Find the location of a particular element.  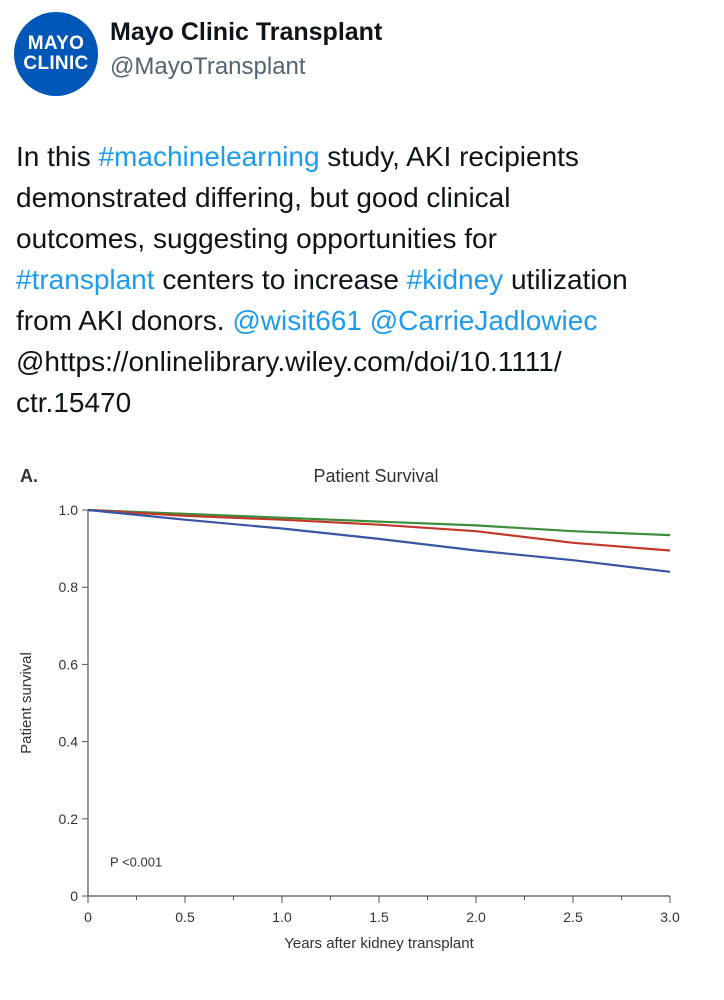

chart-title: Patient Survival is located at coordinates (375, 476).